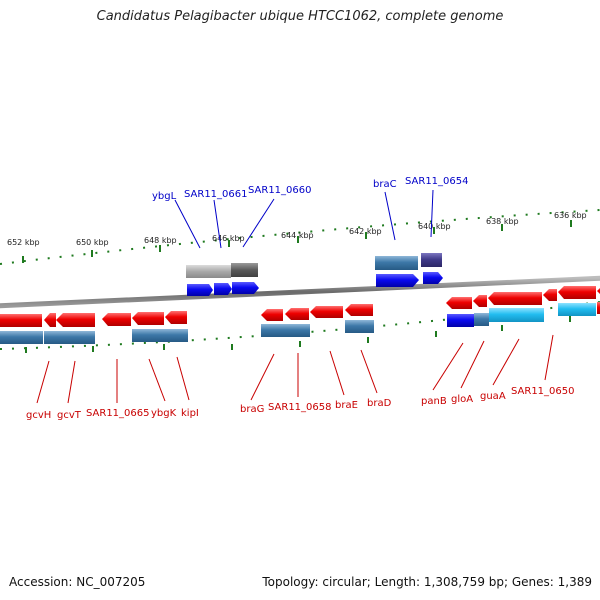  What do you see at coordinates (160, 240) in the screenshot?
I see `tick-label-648: 648 kbp` at bounding box center [160, 240].